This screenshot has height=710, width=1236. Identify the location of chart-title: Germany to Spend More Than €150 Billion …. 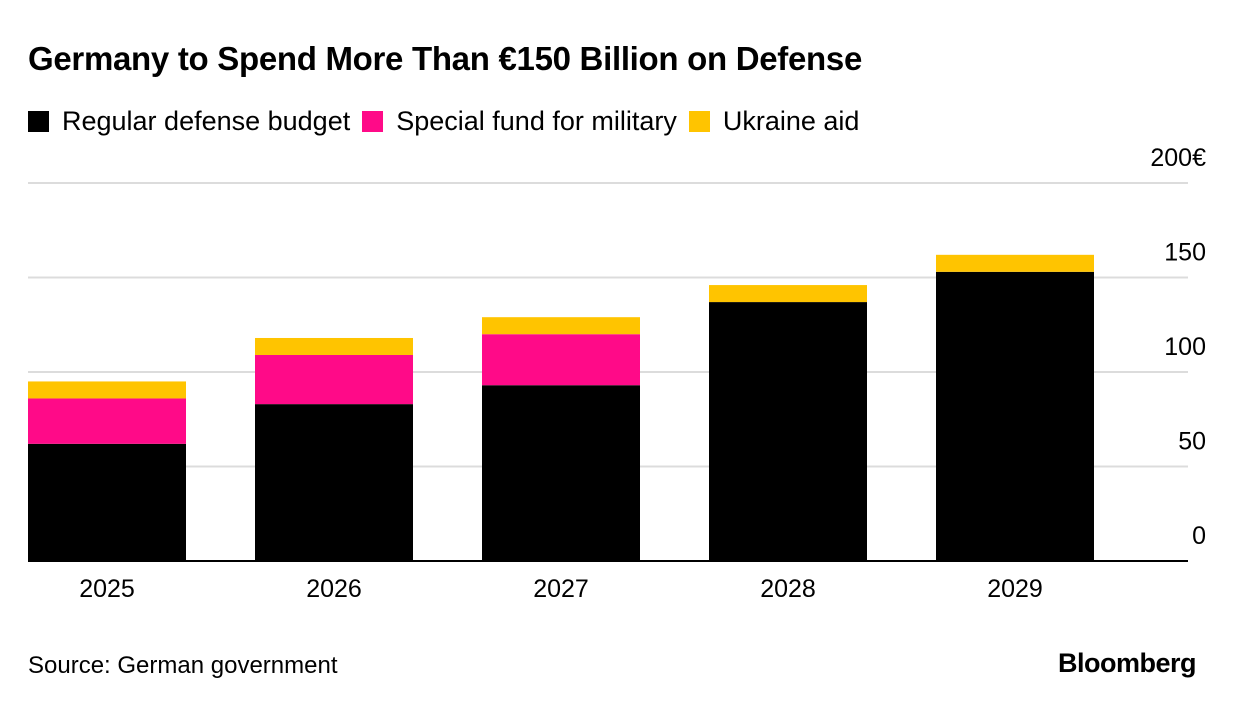
(445, 58).